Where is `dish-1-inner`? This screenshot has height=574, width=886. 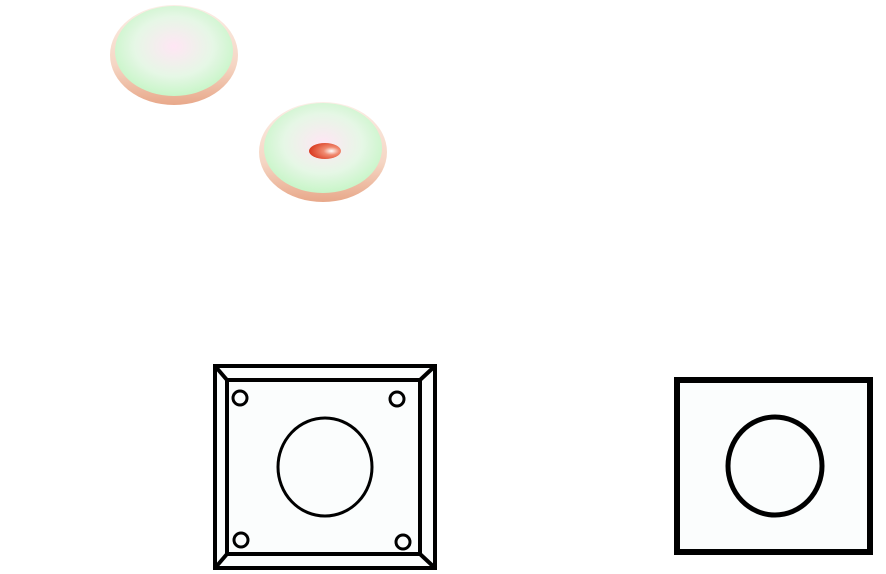
dish-1-inner is located at coordinates (174, 51).